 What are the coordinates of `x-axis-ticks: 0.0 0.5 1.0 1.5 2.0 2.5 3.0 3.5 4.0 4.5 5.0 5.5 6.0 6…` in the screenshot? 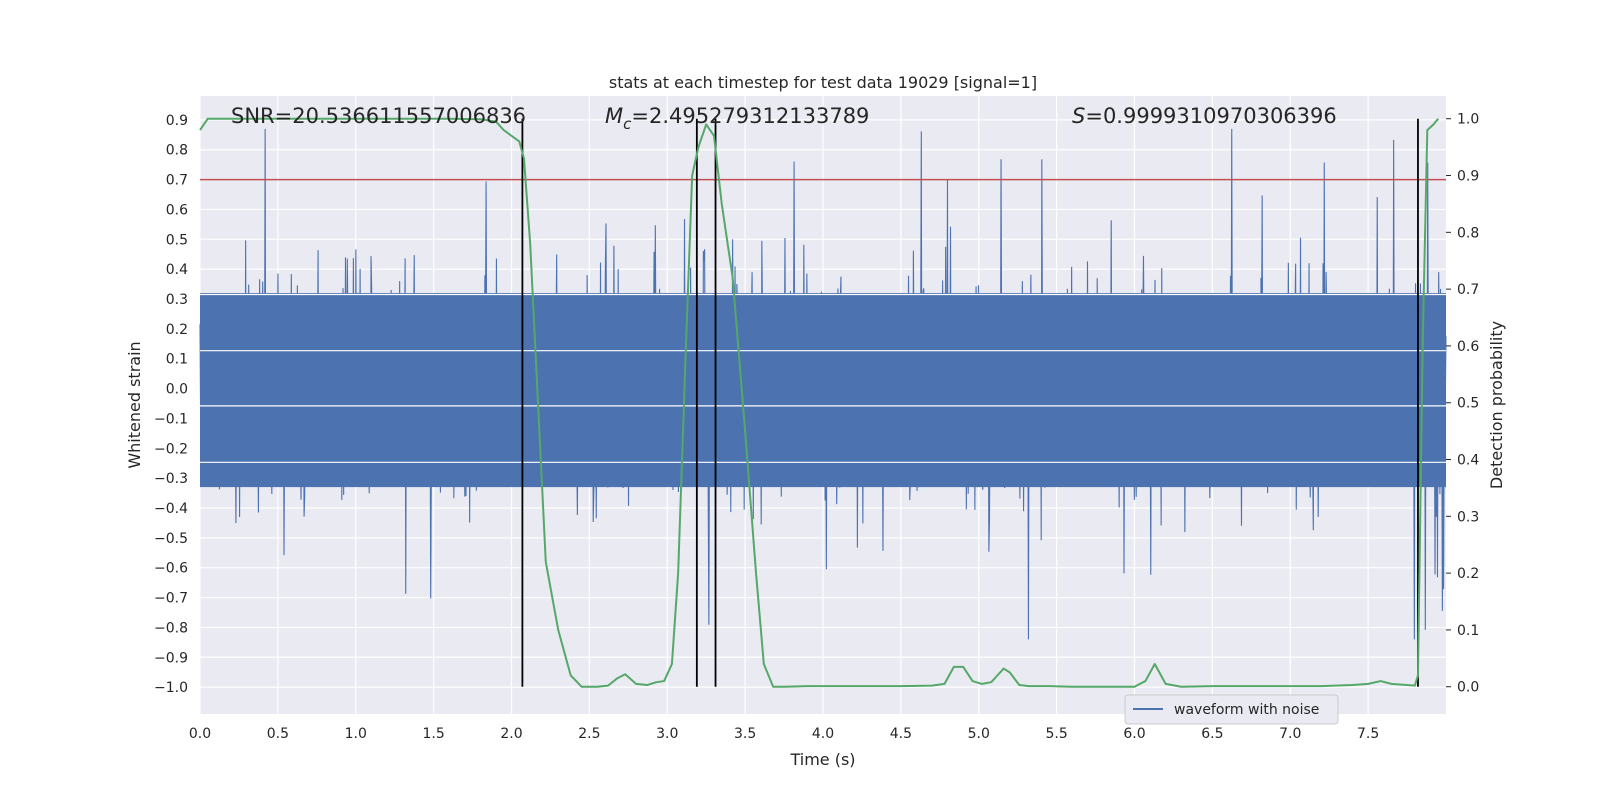 It's located at (784, 734).